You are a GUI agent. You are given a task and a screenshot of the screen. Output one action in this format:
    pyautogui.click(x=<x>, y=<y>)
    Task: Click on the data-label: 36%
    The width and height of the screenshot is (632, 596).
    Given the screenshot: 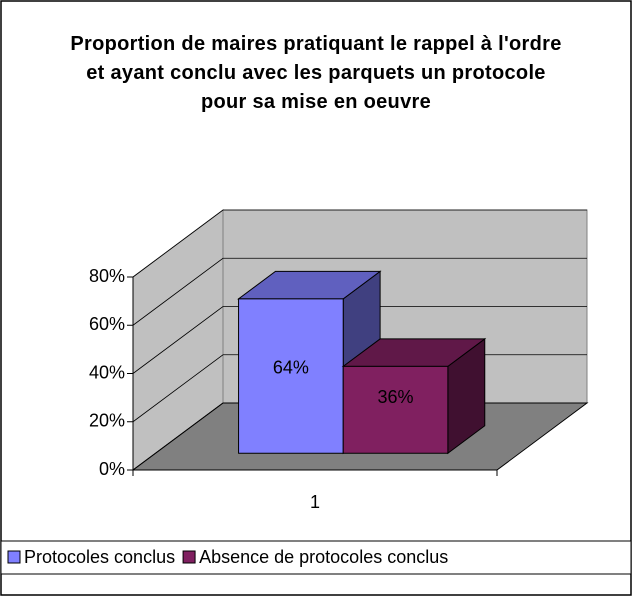 What is the action you would take?
    pyautogui.click(x=396, y=397)
    